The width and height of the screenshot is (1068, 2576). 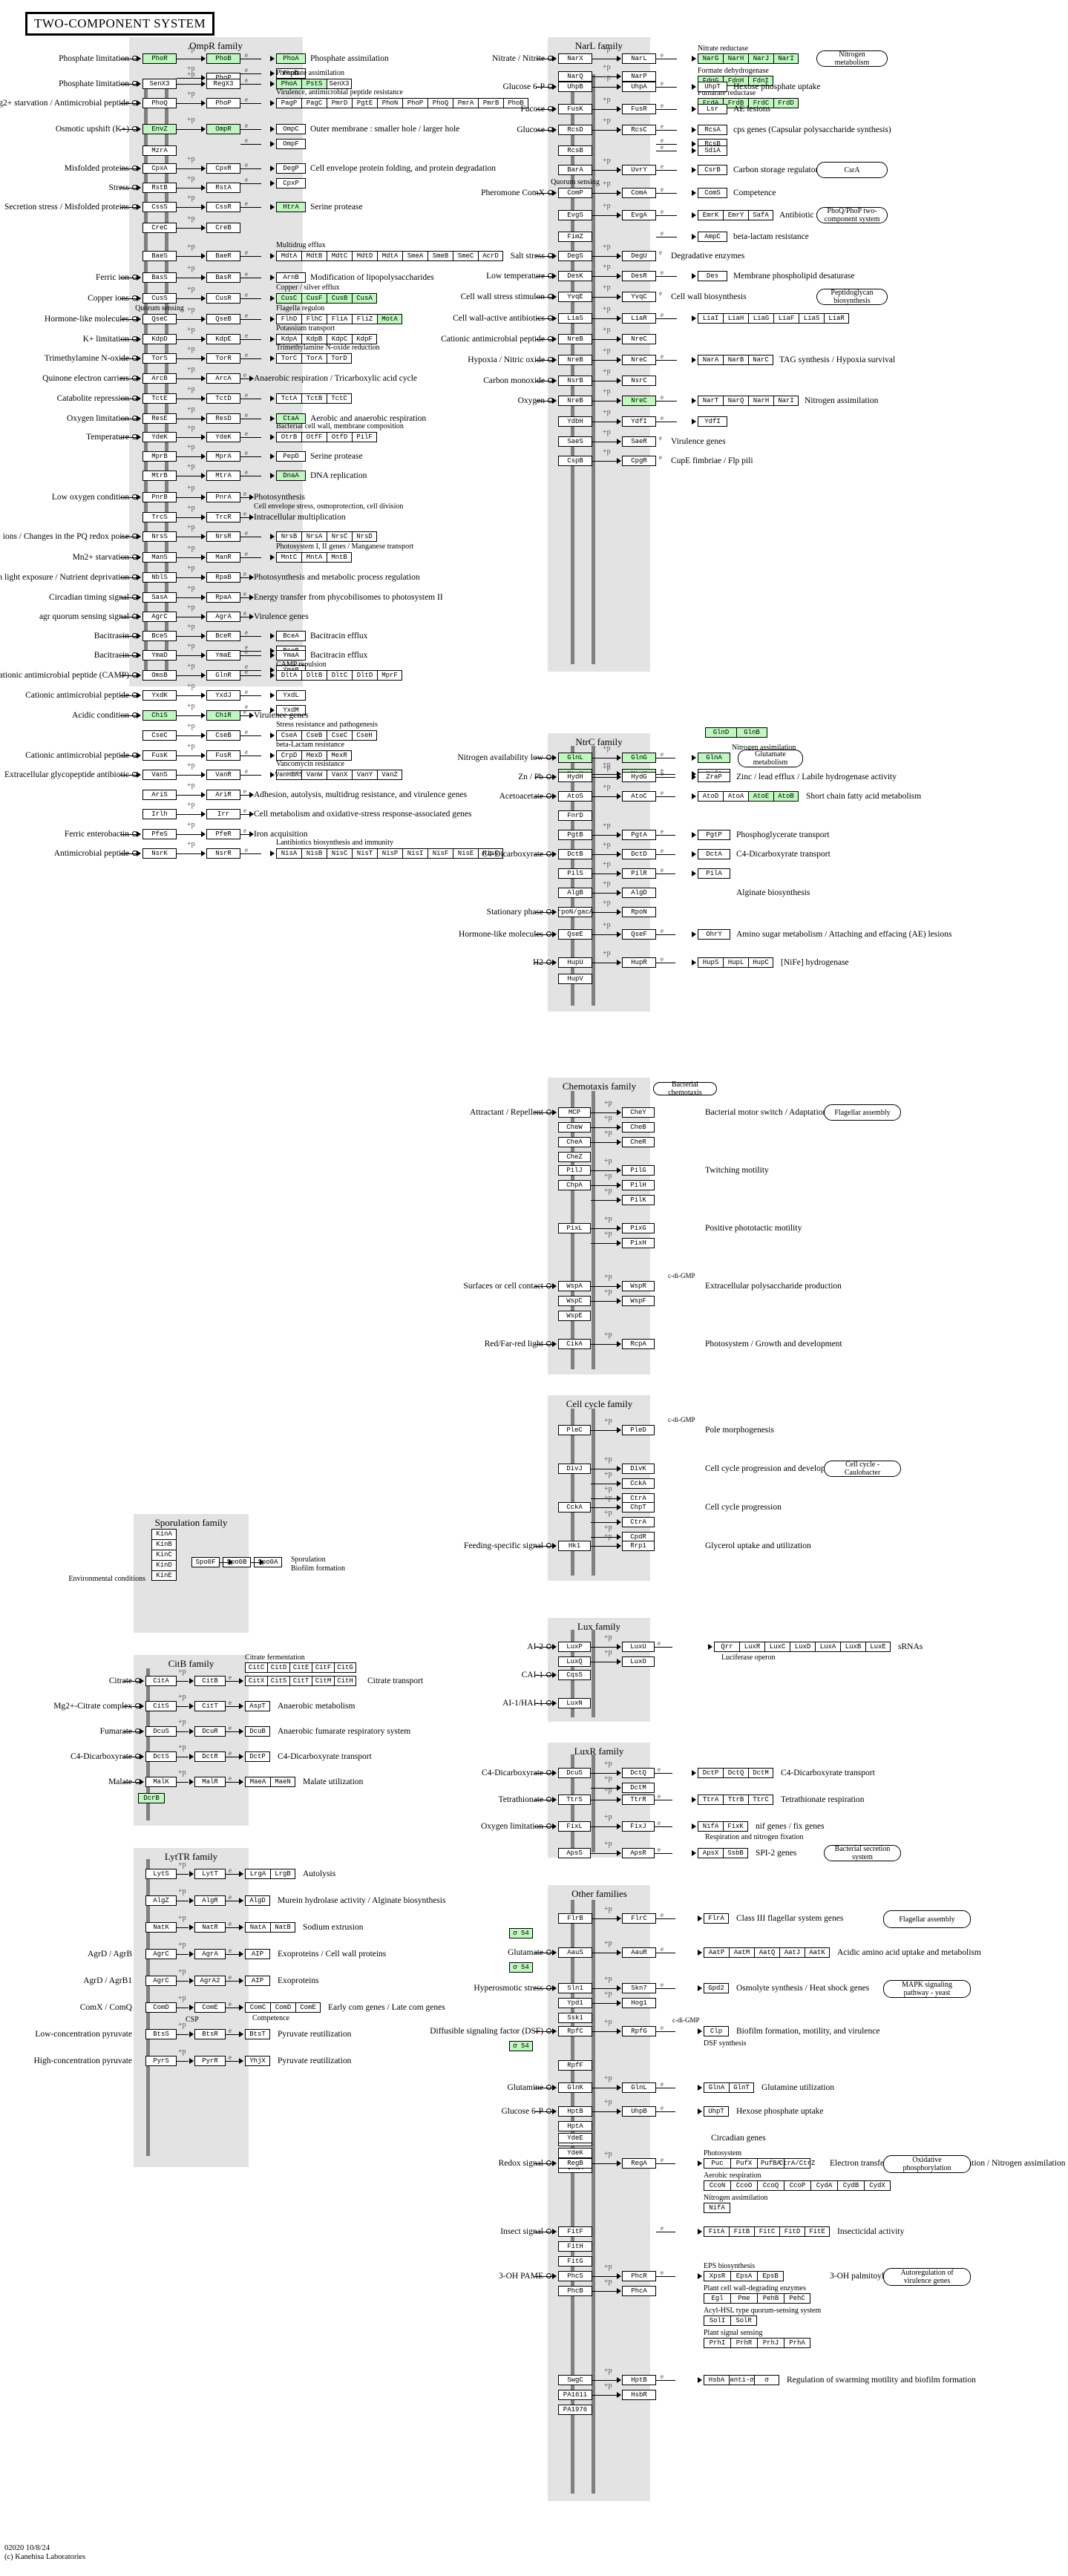 I want to click on response-regulator-box: ManR, so click(x=223, y=557).